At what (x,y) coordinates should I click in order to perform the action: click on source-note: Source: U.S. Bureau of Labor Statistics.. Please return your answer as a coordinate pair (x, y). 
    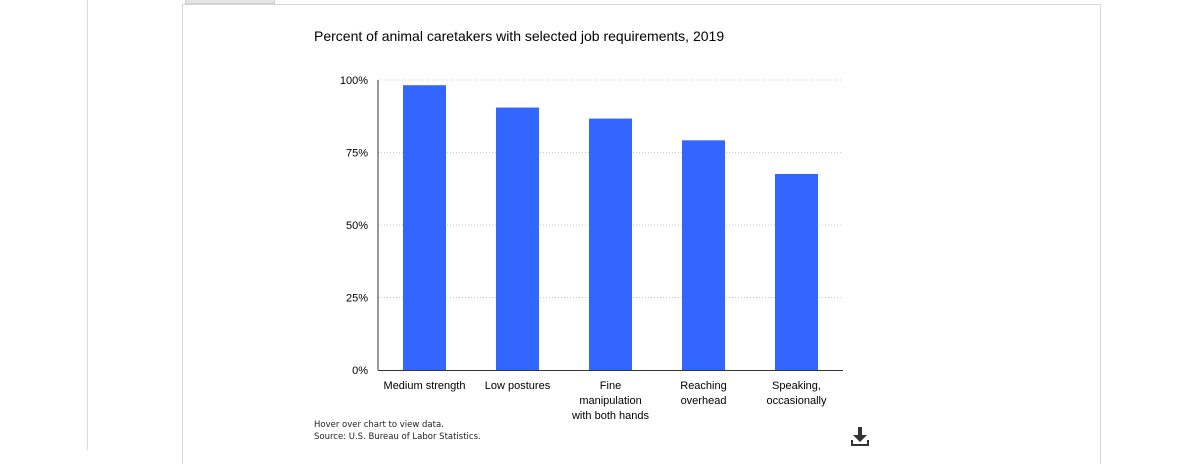
    Looking at the image, I should click on (397, 437).